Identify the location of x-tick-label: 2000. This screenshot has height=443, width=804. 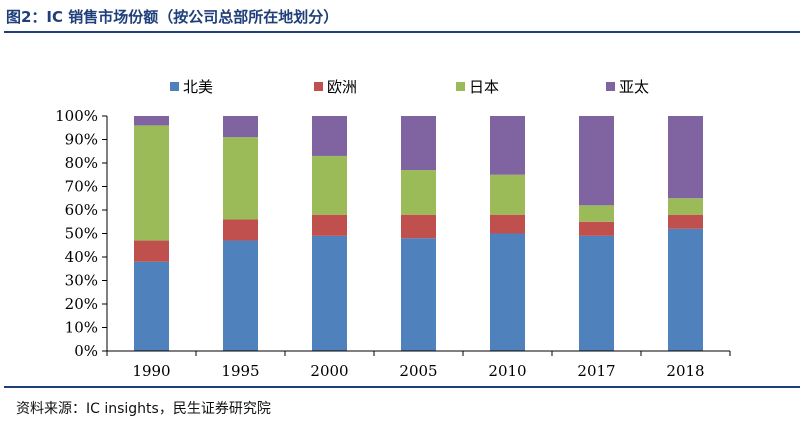
(329, 371).